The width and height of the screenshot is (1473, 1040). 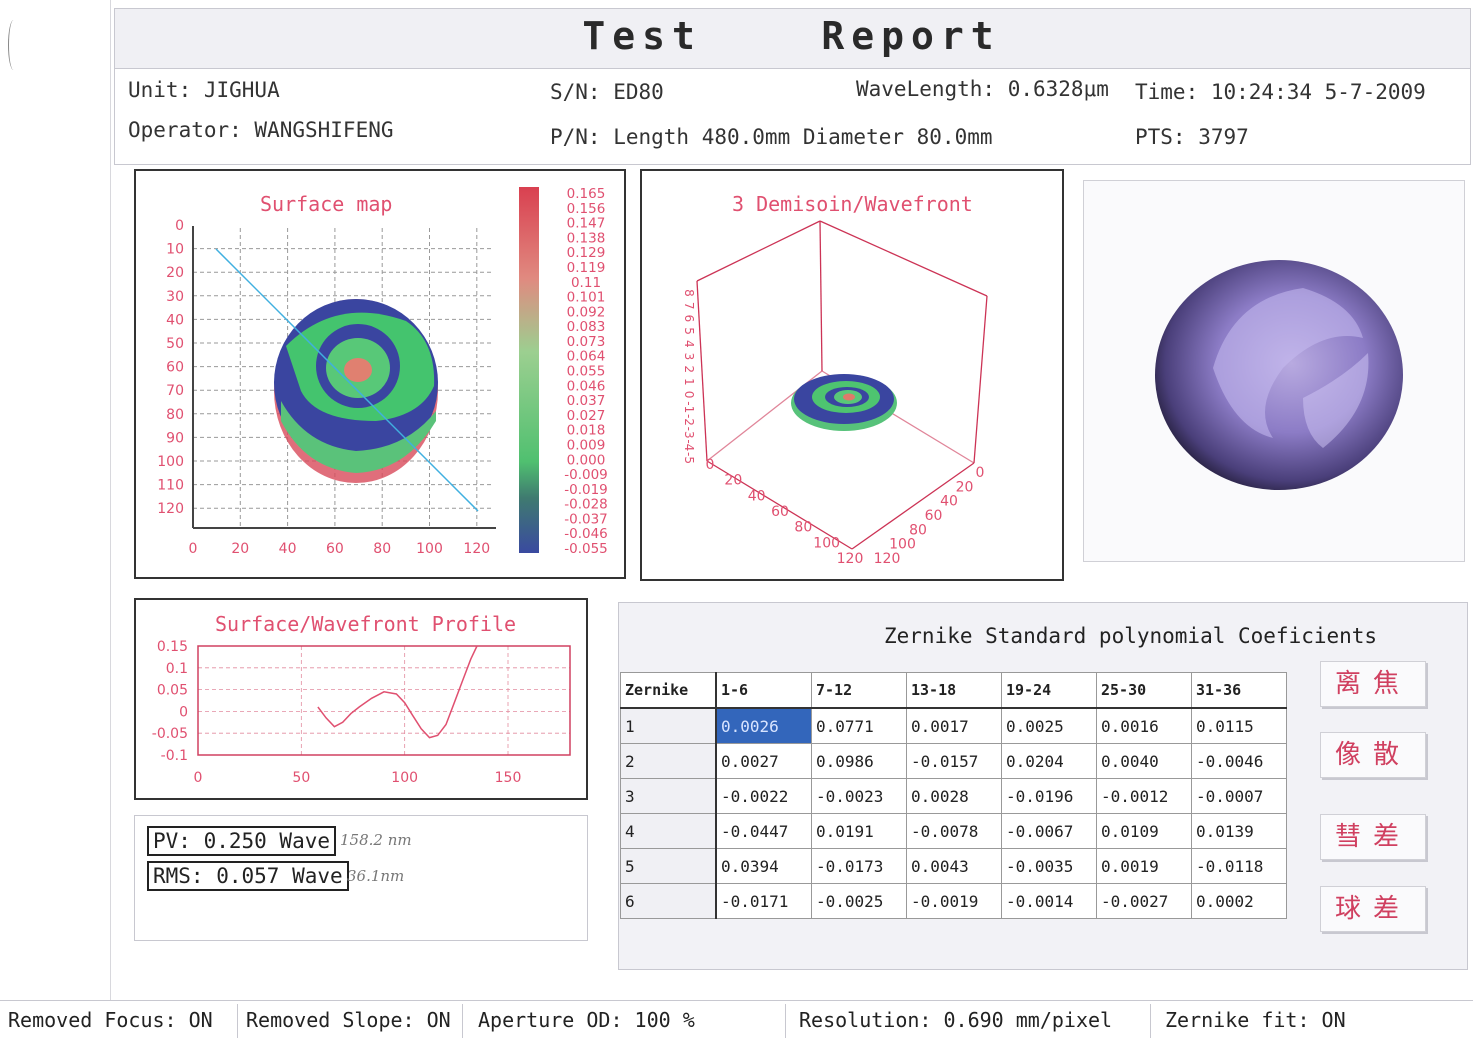 What do you see at coordinates (1239, 866) in the screenshot?
I see `zernike-cell: -0.0118` at bounding box center [1239, 866].